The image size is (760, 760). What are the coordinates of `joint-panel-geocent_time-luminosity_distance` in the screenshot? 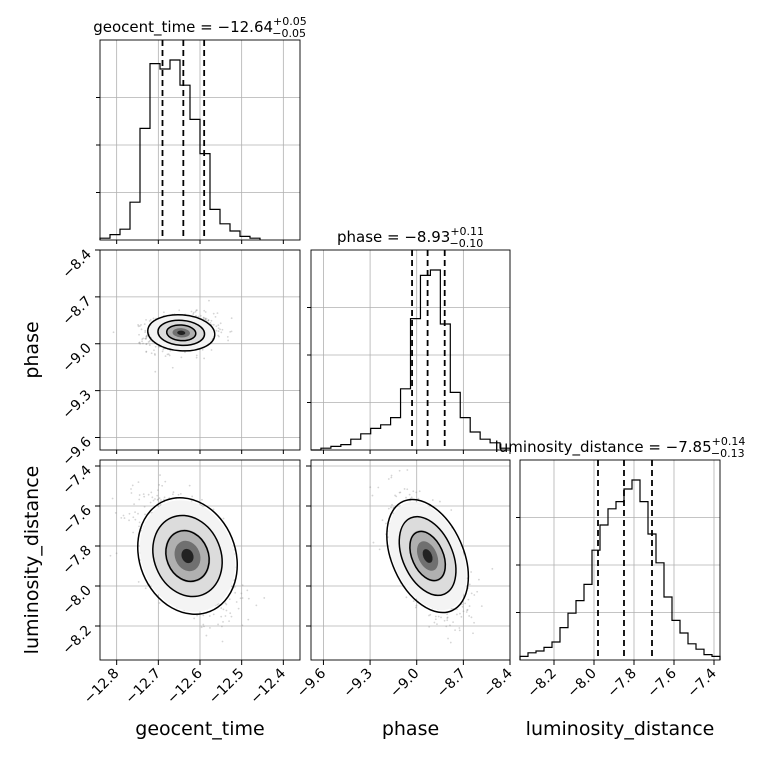 It's located at (200, 560).